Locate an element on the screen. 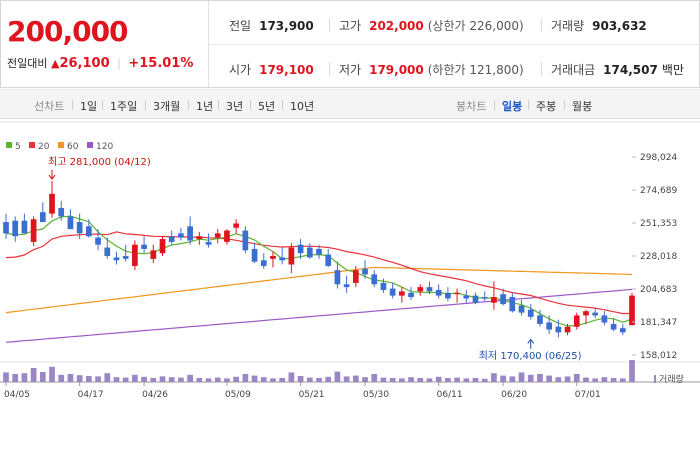 The image size is (700, 450). low-arrow-icon is located at coordinates (531, 341).